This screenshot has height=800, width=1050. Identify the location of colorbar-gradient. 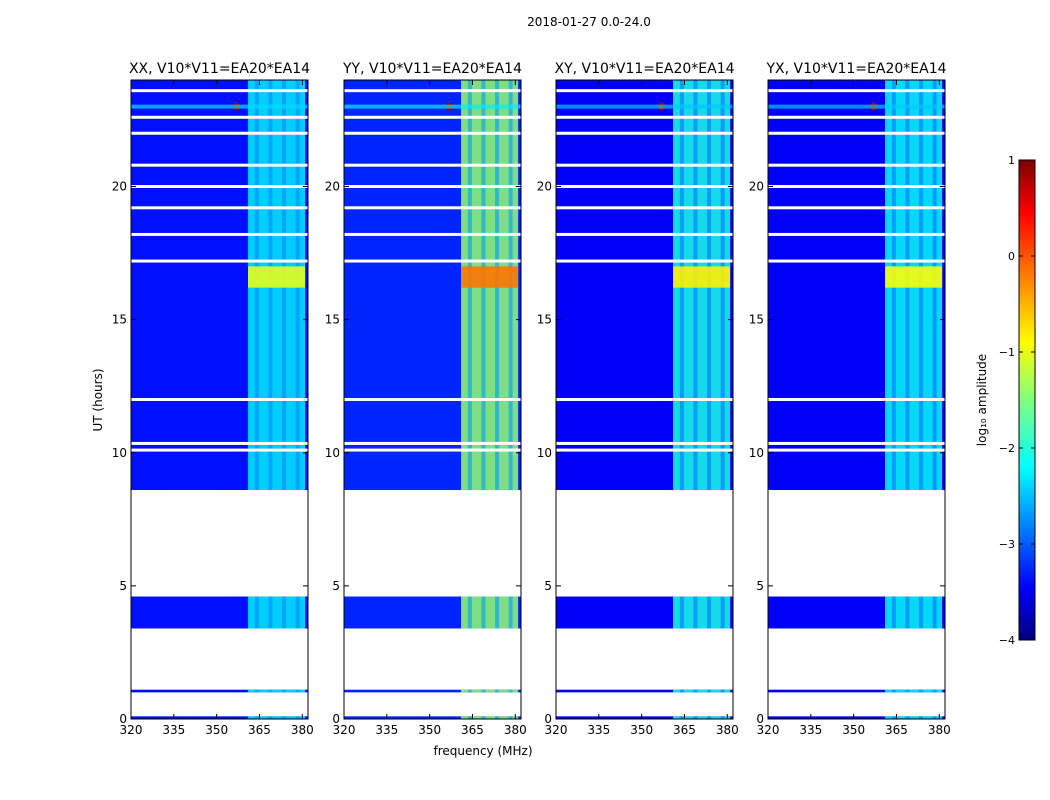
(1027, 400).